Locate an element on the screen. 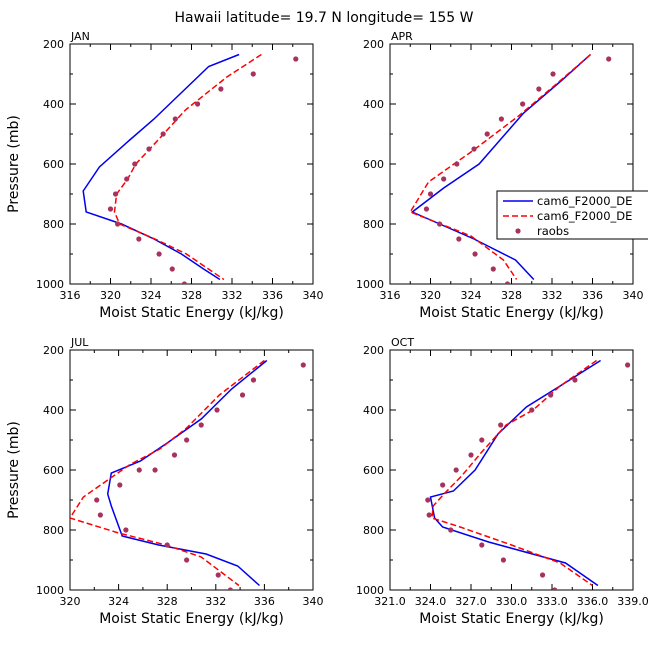  plot-frame is located at coordinates (191, 164).